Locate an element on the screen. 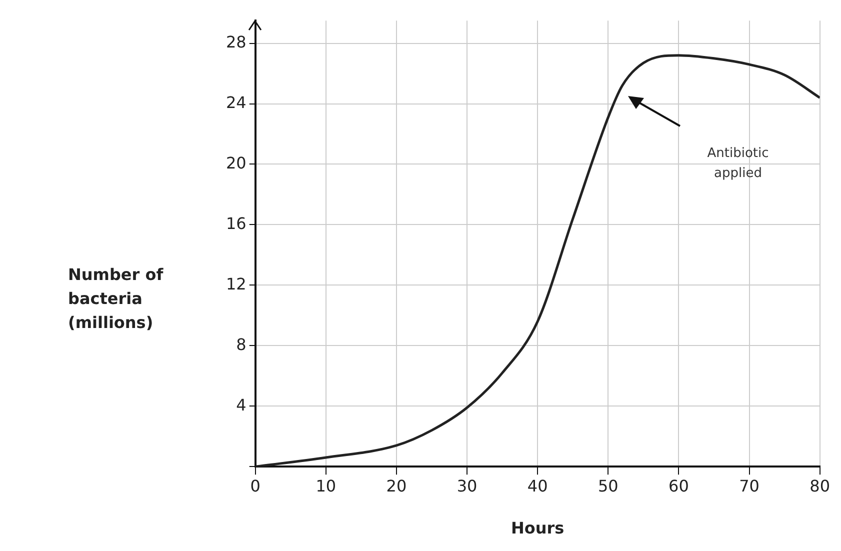 This screenshot has width=841, height=551. y-tick-label: 24 is located at coordinates (236, 102).